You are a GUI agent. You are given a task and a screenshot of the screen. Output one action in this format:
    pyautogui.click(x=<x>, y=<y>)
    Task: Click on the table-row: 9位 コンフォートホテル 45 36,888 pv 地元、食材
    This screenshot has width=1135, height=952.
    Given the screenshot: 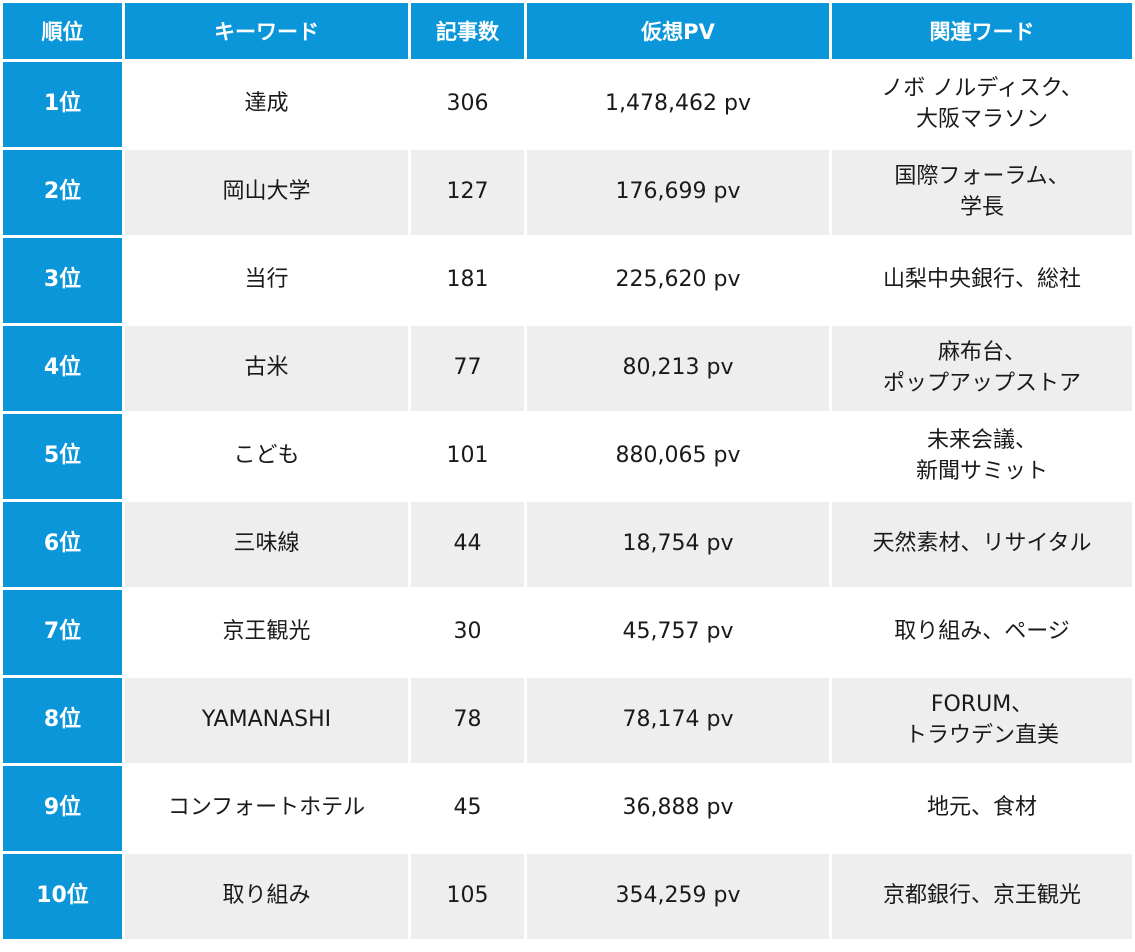 What is the action you would take?
    pyautogui.click(x=567, y=808)
    